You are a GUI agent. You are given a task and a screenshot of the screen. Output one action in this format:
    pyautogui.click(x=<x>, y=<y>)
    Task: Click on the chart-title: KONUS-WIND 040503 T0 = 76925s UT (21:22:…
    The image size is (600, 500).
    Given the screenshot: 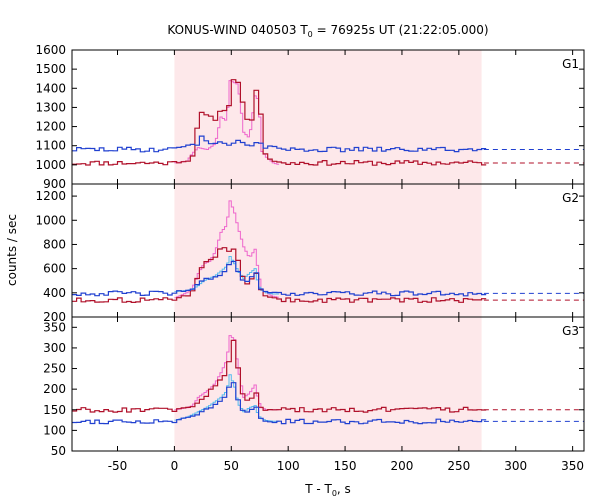 What is the action you would take?
    pyautogui.click(x=327, y=31)
    